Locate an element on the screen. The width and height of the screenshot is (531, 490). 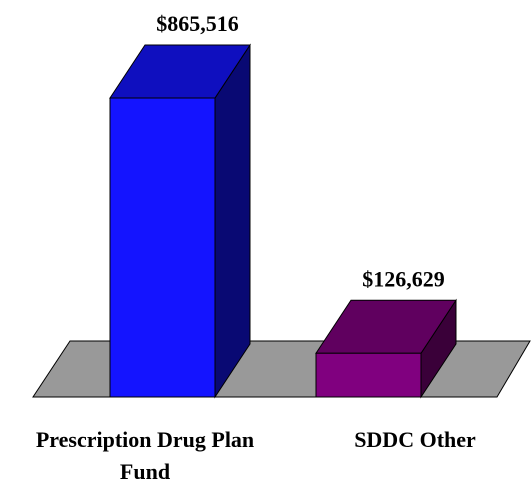
category-label: Prescription Drug Plan Fund is located at coordinates (145, 455).